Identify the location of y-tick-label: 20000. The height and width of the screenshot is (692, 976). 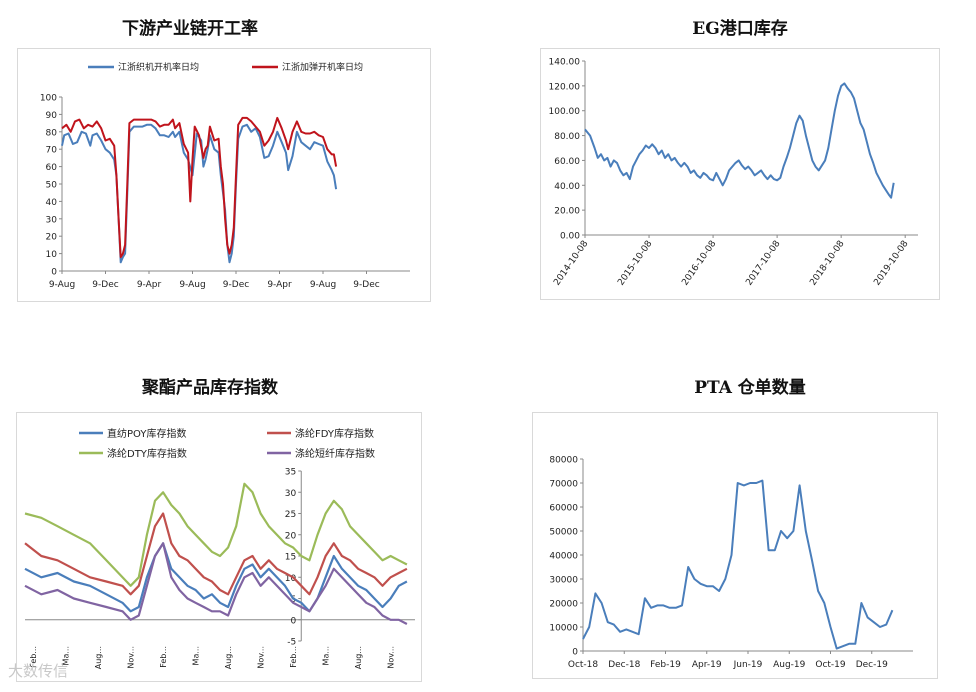
(563, 605).